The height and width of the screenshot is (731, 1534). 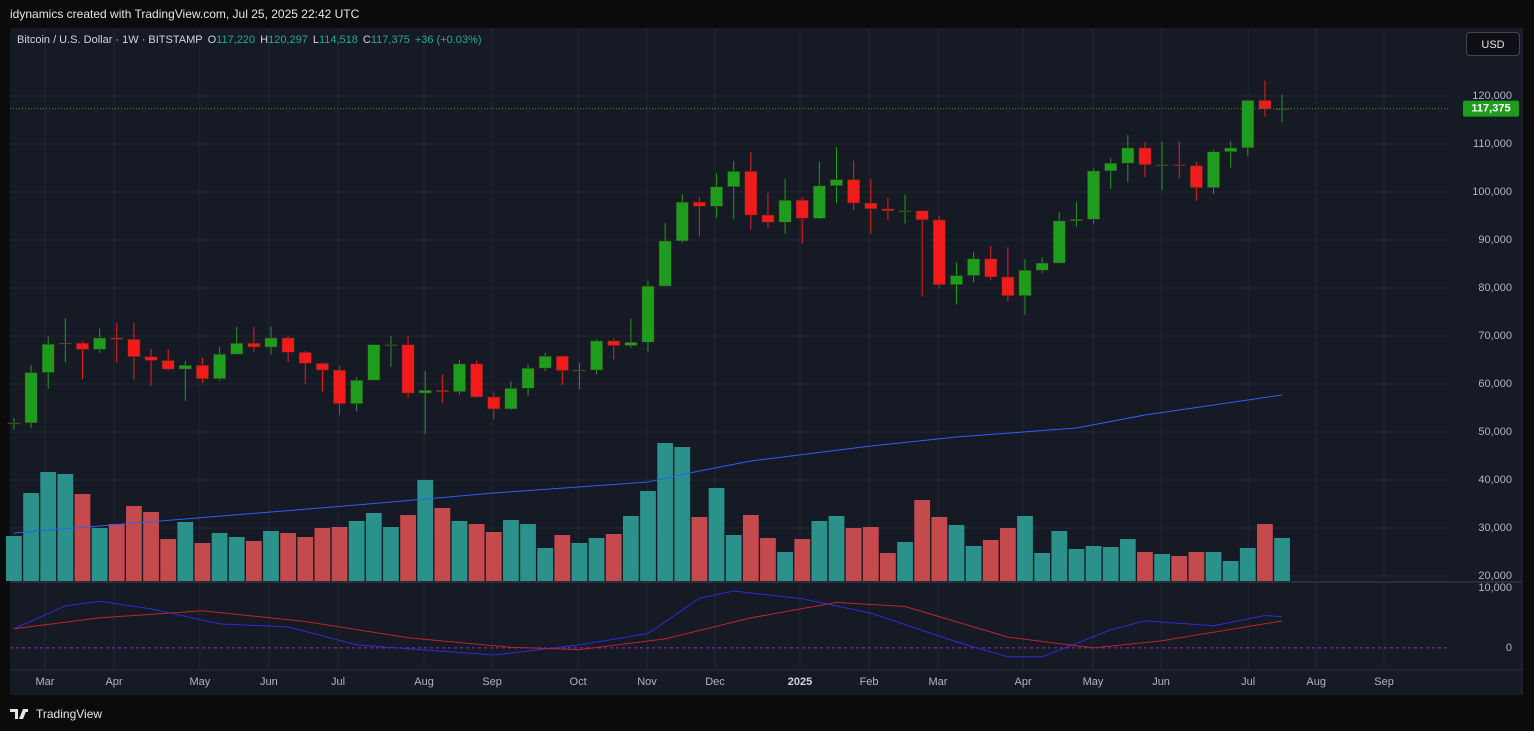 I want to click on footer: TradingView, so click(x=56, y=714).